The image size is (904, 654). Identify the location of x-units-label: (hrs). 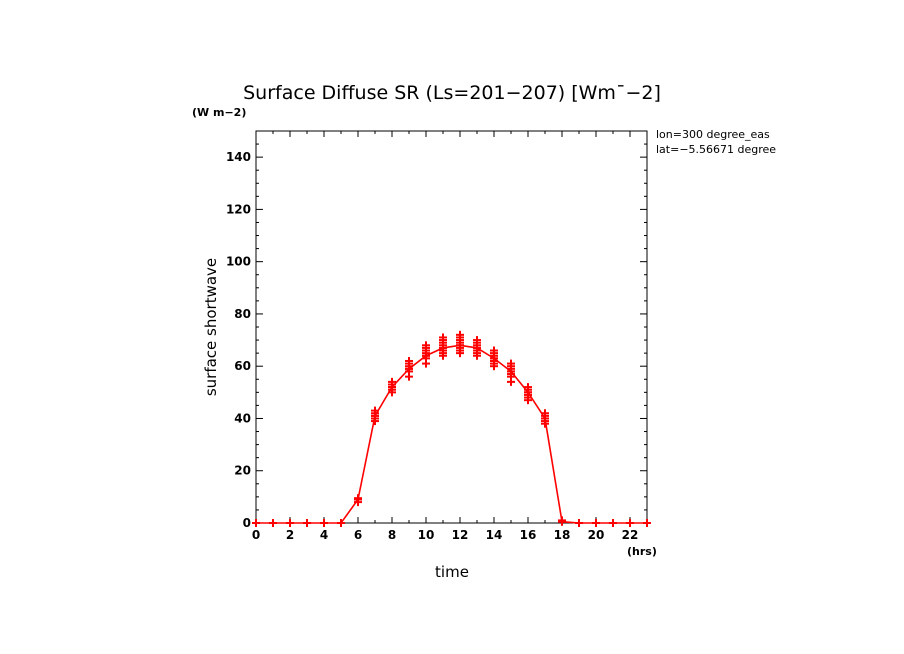
(642, 551).